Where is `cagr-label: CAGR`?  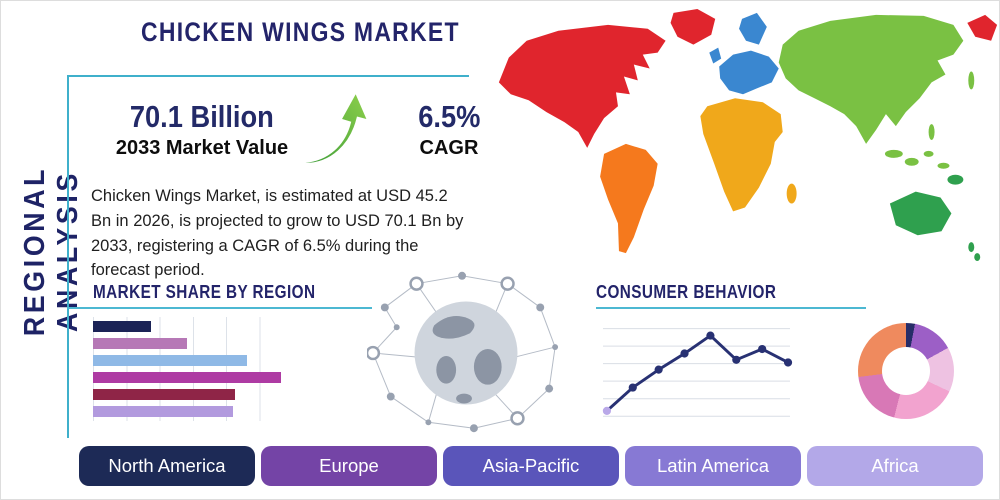
cagr-label: CAGR is located at coordinates (449, 148).